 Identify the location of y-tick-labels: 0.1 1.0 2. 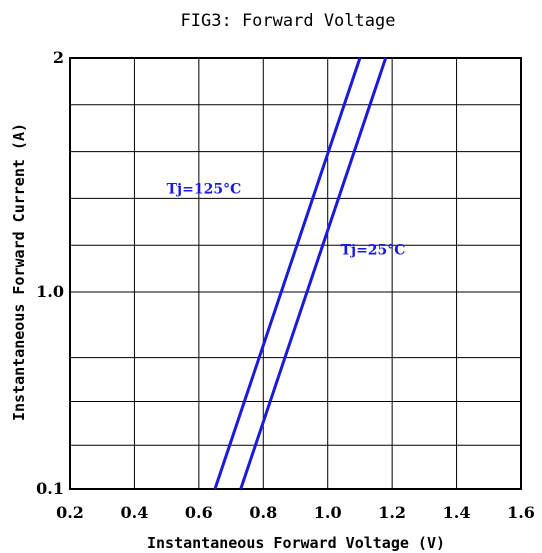
(50, 273).